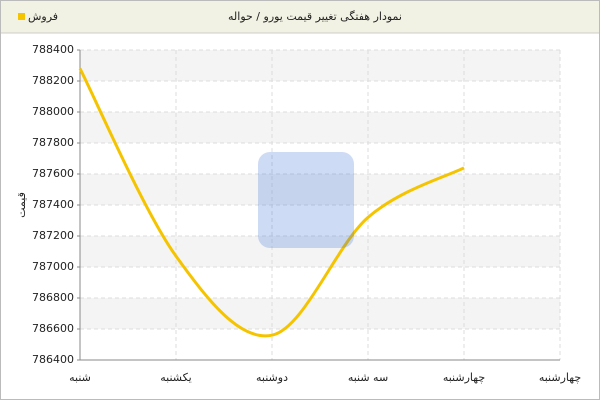 This screenshot has height=400, width=600. I want to click on legend-label: فروش, so click(43, 16).